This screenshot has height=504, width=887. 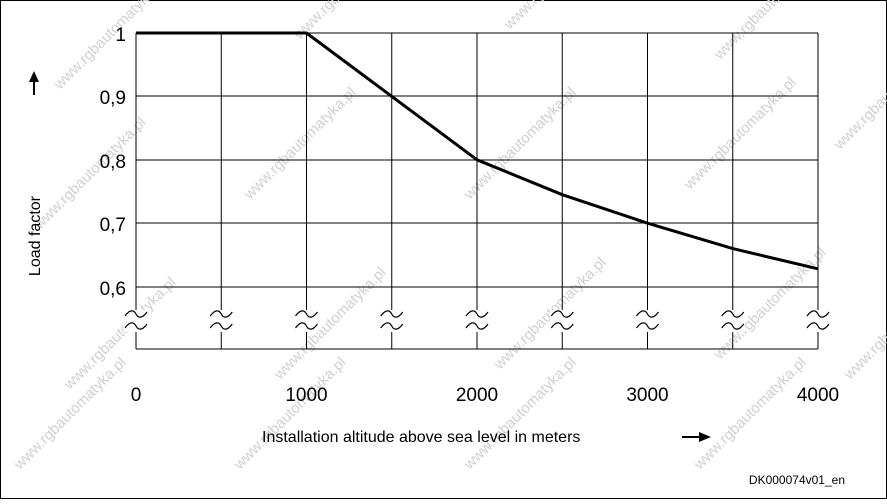 What do you see at coordinates (113, 98) in the screenshot?
I see `y-tick-label: 0,9` at bounding box center [113, 98].